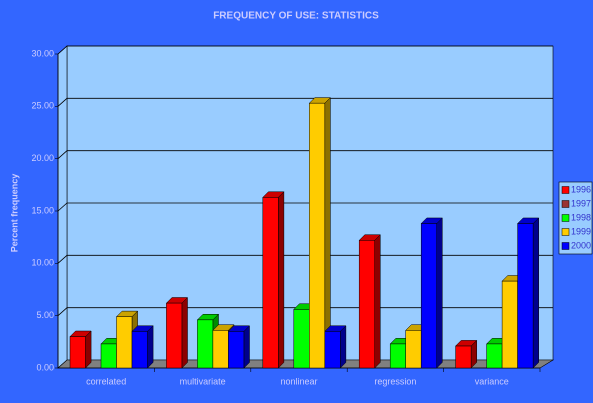 Image resolution: width=593 pixels, height=403 pixels. Describe the element at coordinates (106, 381) in the screenshot. I see `x-tick-label: correlated` at that location.